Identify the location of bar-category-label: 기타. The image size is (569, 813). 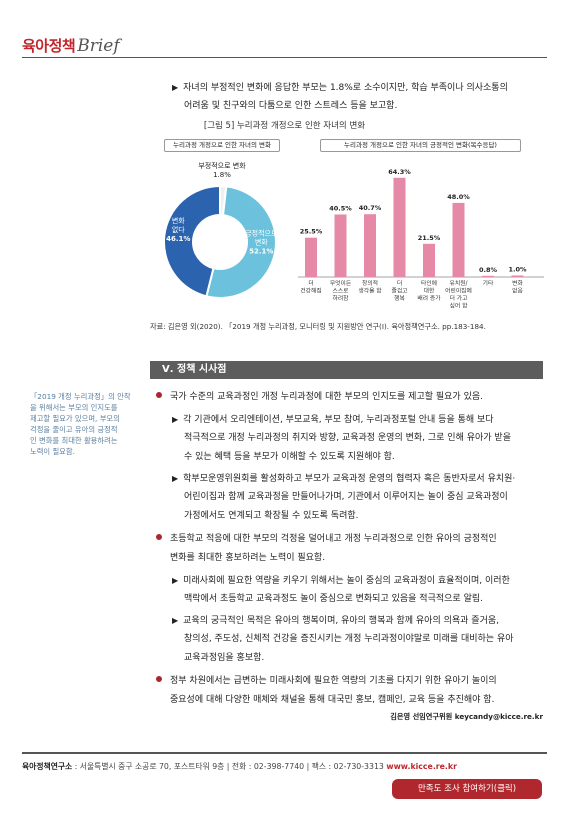
(488, 283).